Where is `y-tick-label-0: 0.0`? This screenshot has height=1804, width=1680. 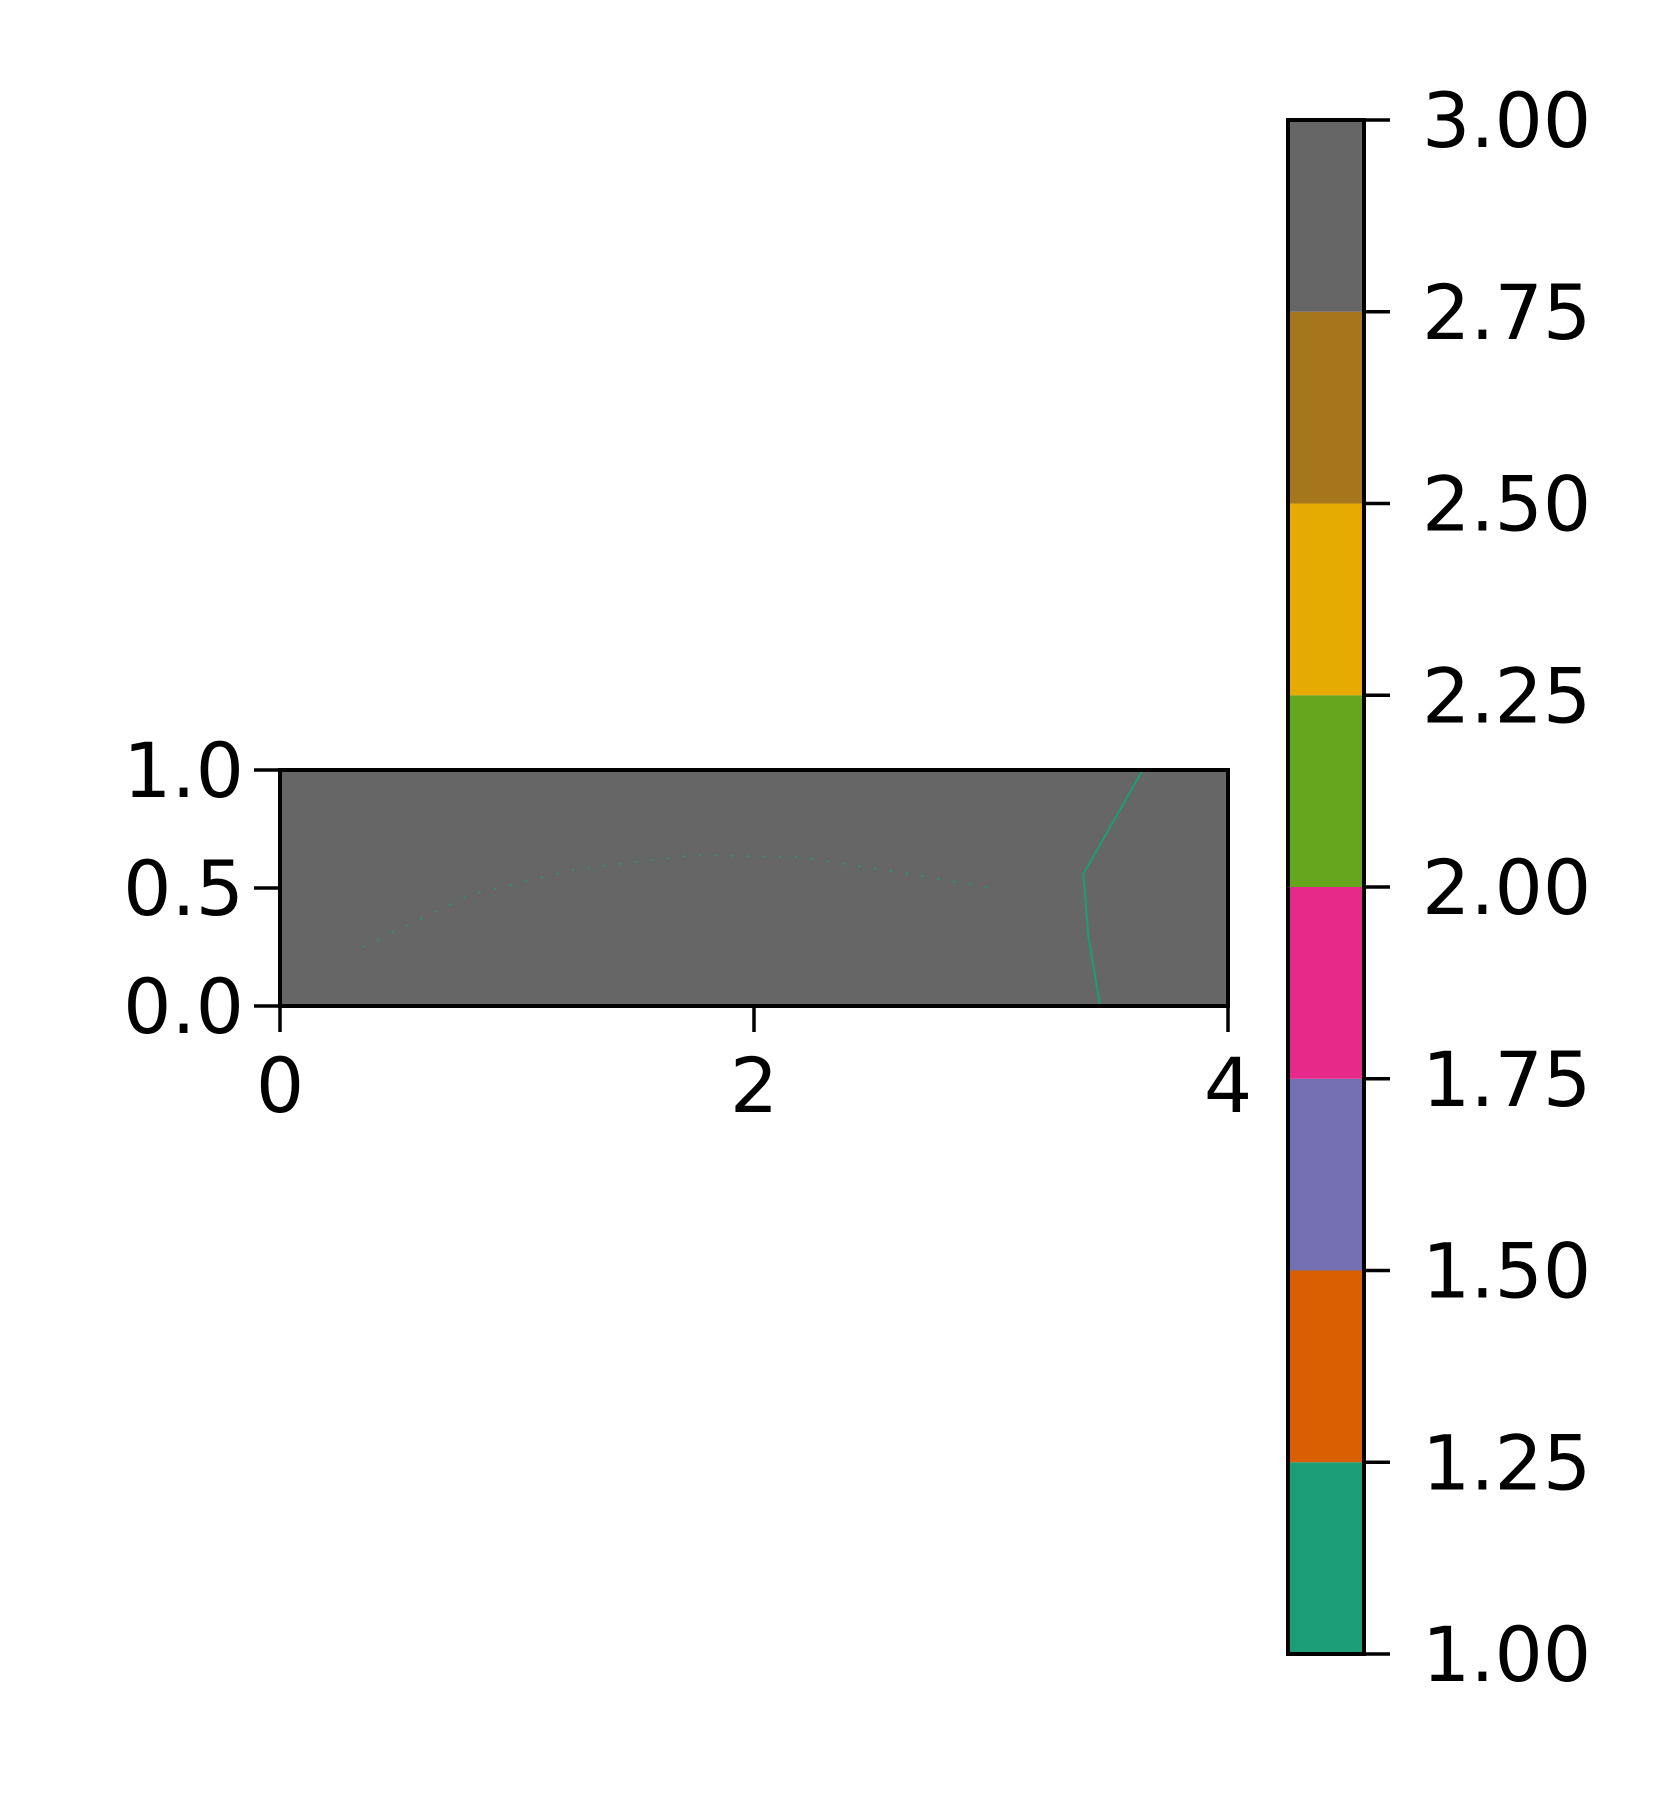
y-tick-label-0: 0.0 is located at coordinates (183, 1006).